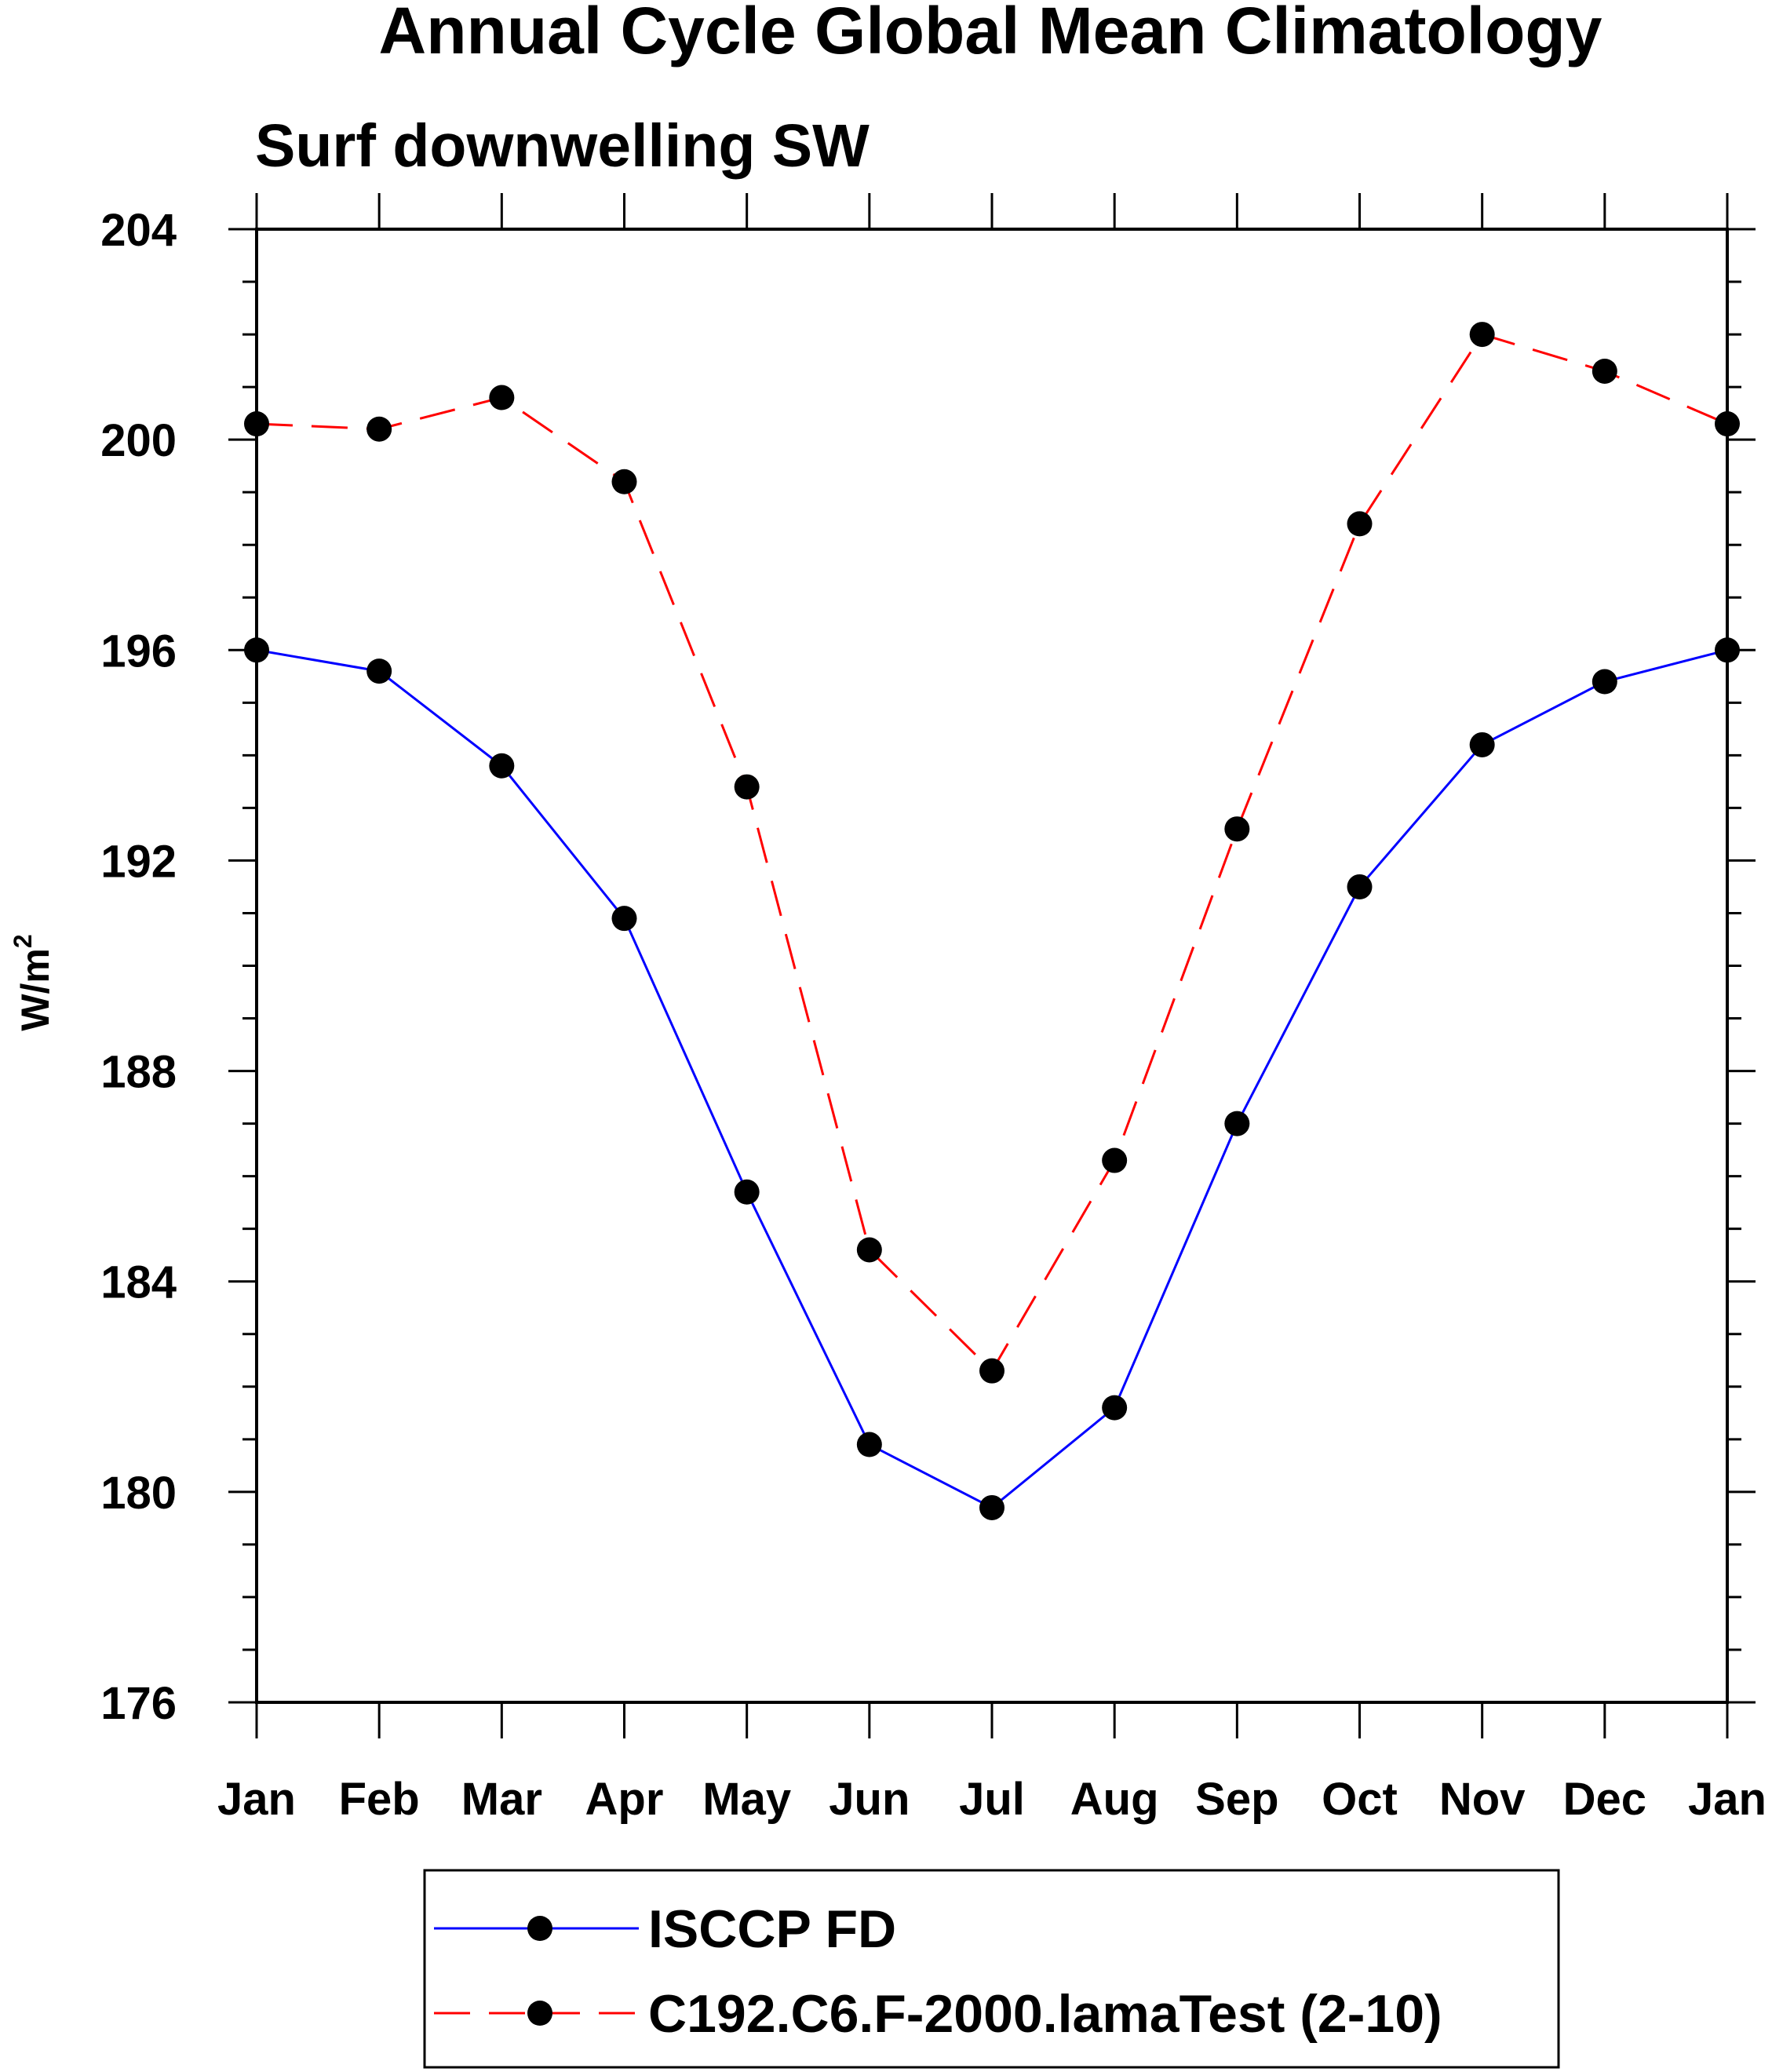 This screenshot has width=1772, height=2072. I want to click on x-tick-label: Jun, so click(870, 1799).